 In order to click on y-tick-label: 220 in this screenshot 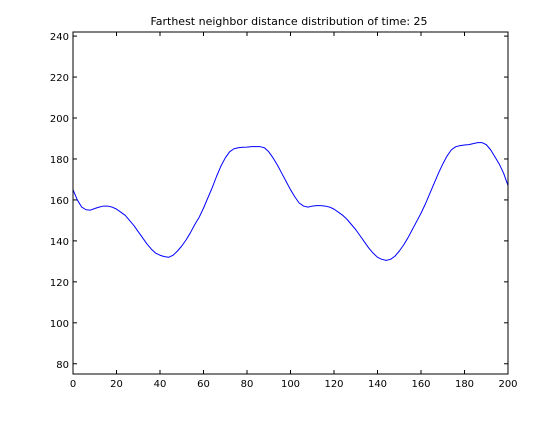, I will do `click(59, 78)`.